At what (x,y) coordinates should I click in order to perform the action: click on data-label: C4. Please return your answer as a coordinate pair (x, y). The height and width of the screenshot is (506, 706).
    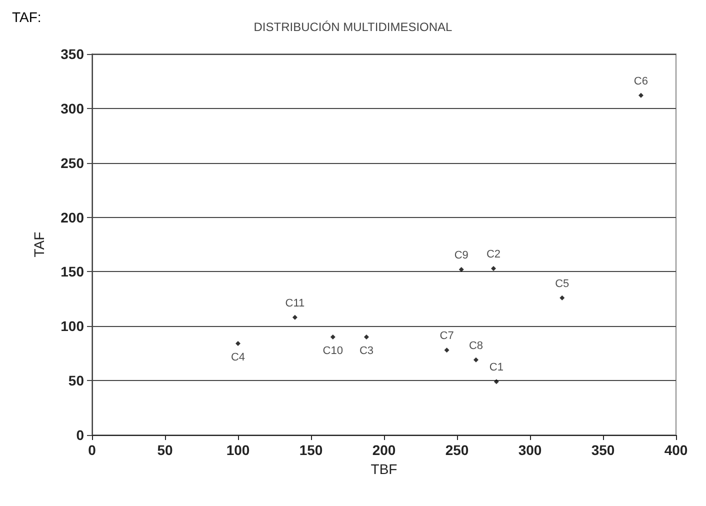
    Looking at the image, I should click on (238, 358).